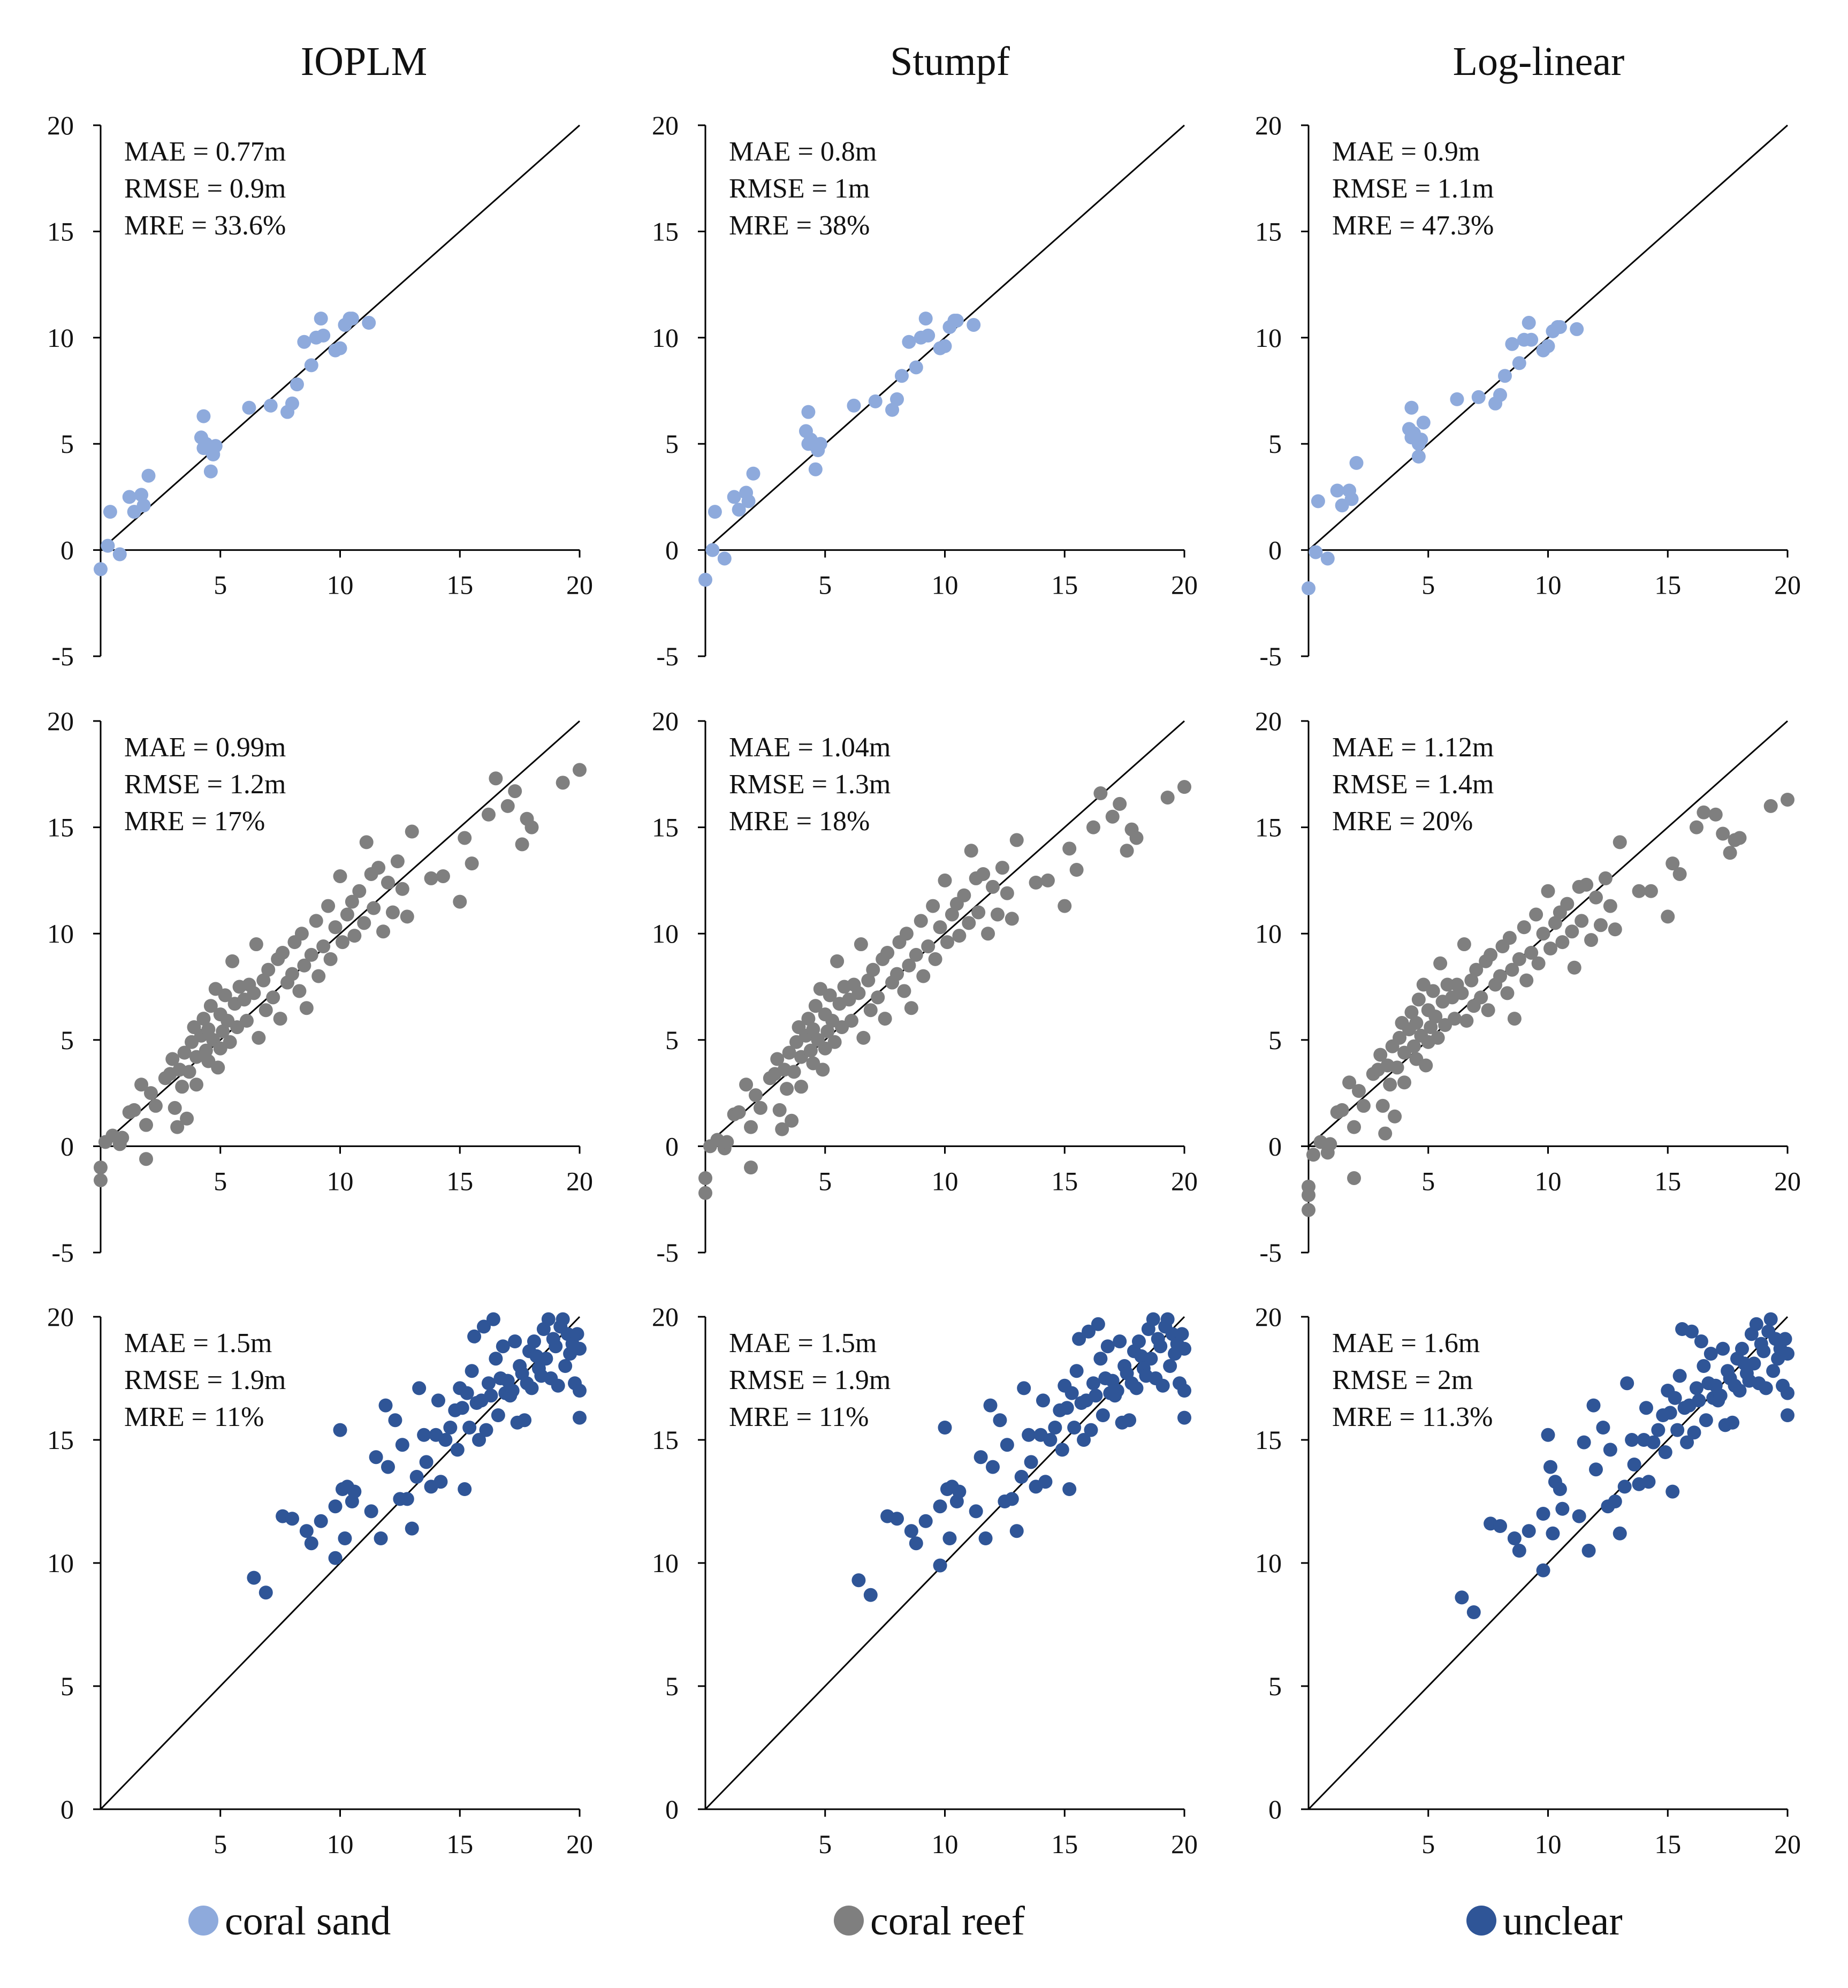 The width and height of the screenshot is (1848, 1988). What do you see at coordinates (205, 747) in the screenshot?
I see `stat-label: MAE = 0.99m` at bounding box center [205, 747].